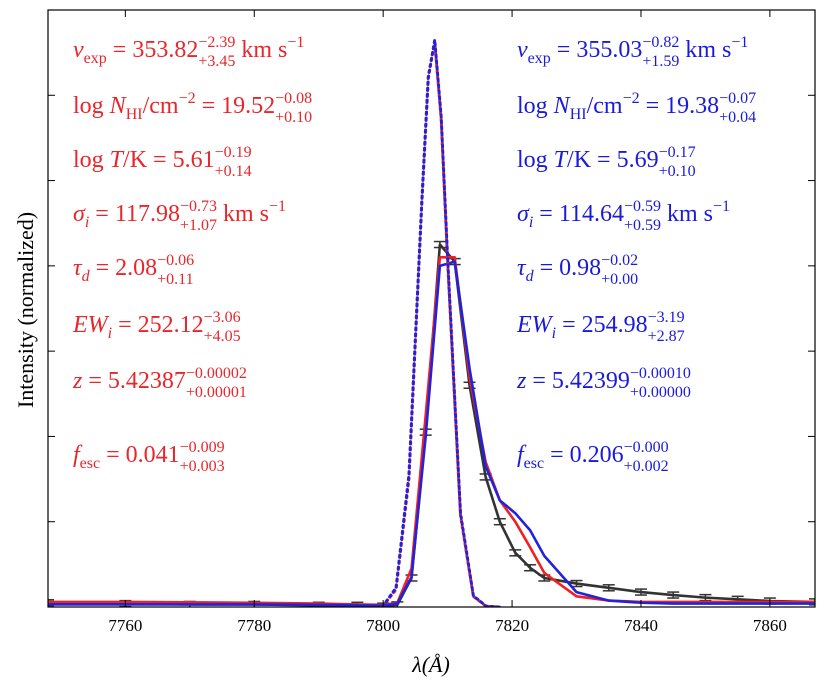 The height and width of the screenshot is (693, 830). I want to click on annotation-text: −0.08, so click(293, 98).